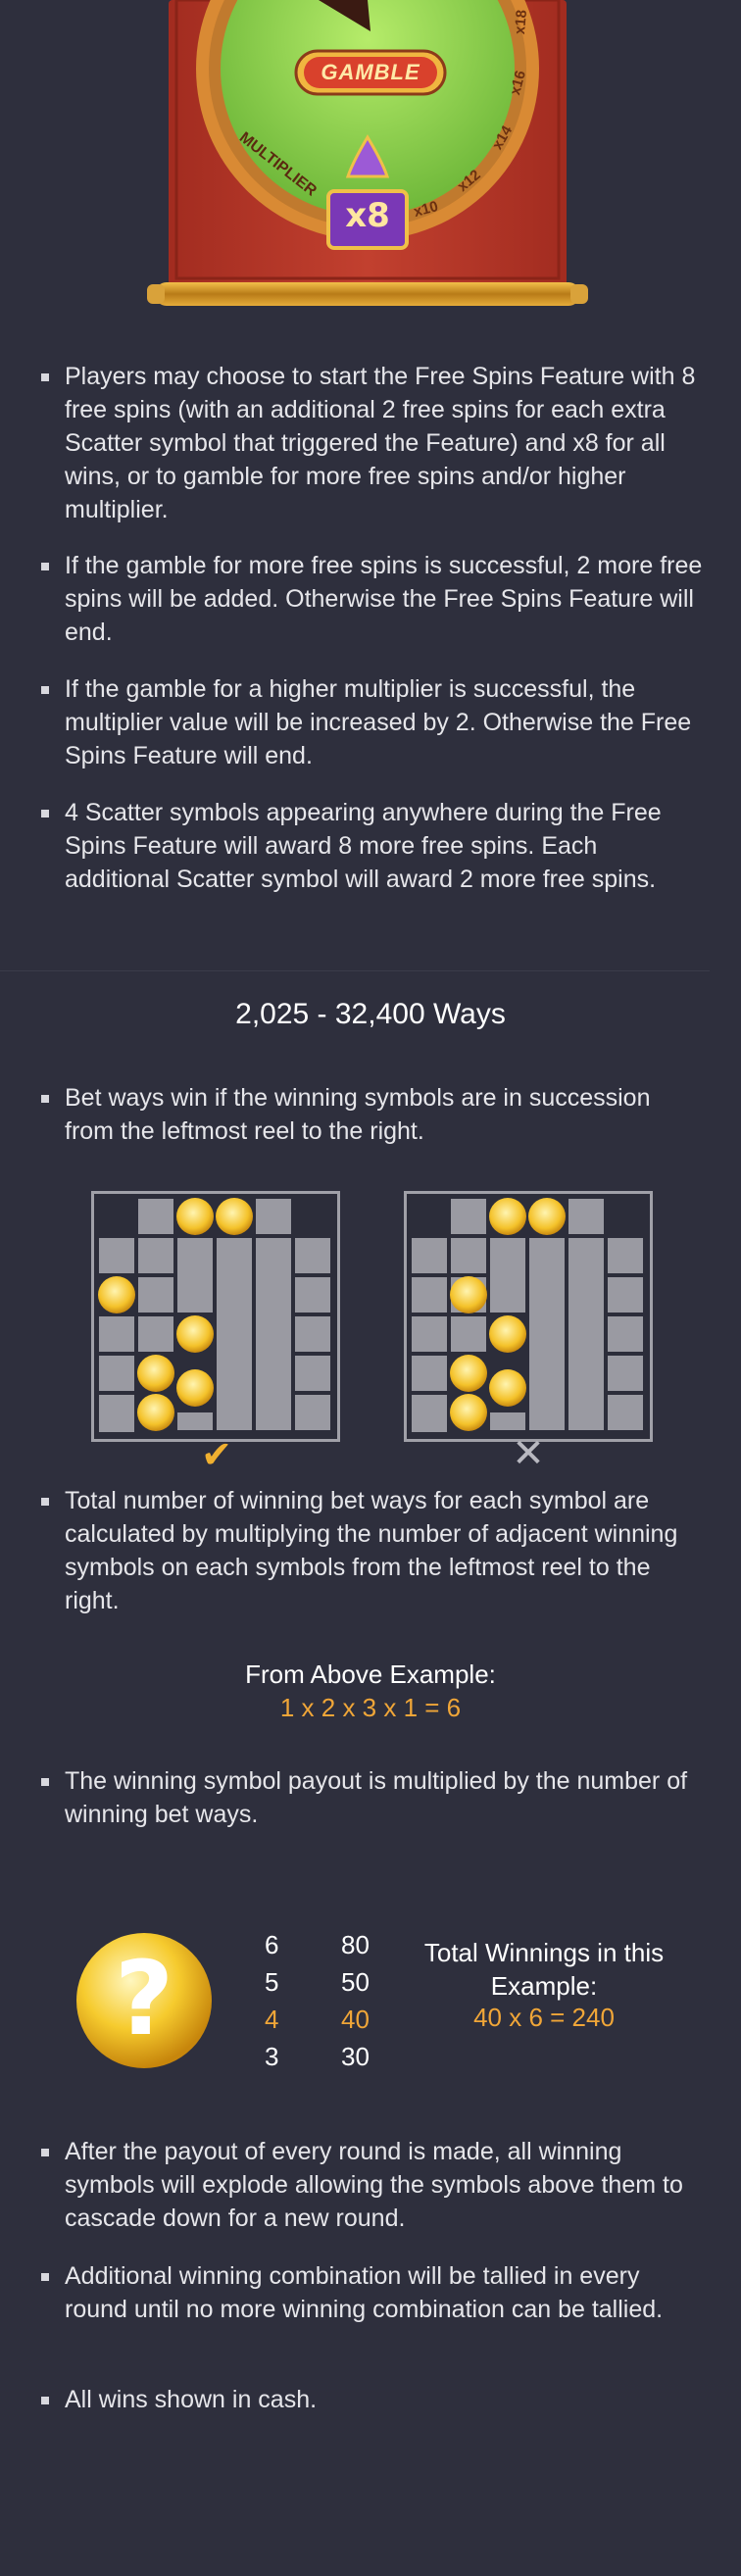  I want to click on paytable-row: 6 80, so click(317, 1944).